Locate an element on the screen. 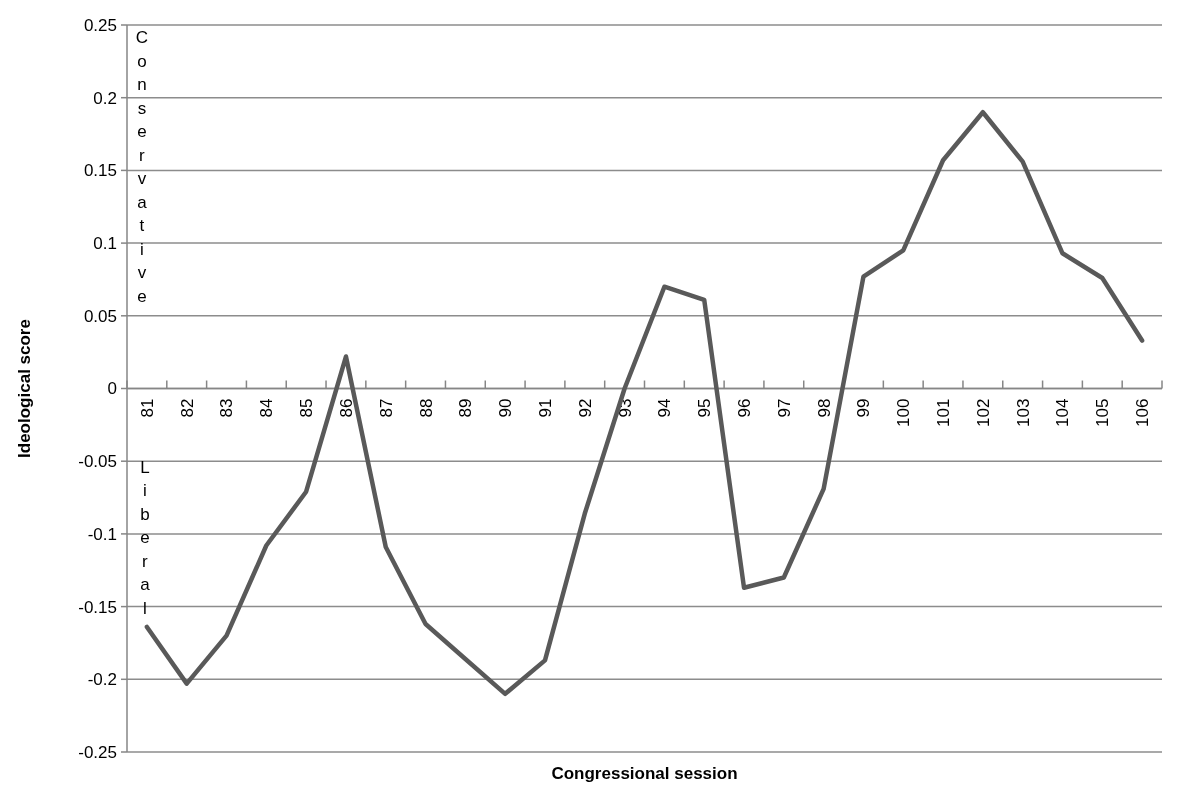 The width and height of the screenshot is (1179, 785). x-tick-label: 102 is located at coordinates (983, 412).